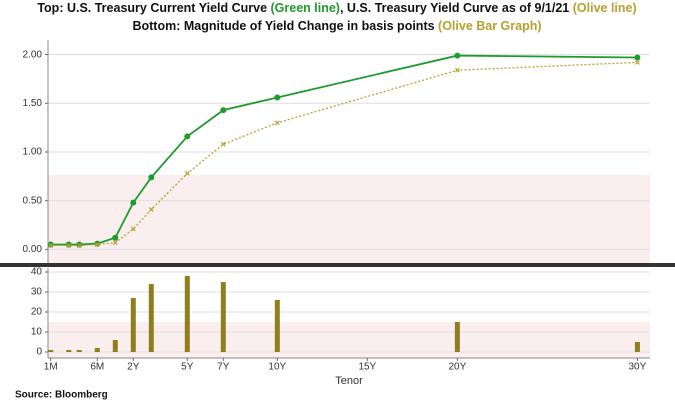 Image resolution: width=675 pixels, height=405 pixels. Describe the element at coordinates (33, 200) in the screenshot. I see `y-tick-label: 0.50` at that location.